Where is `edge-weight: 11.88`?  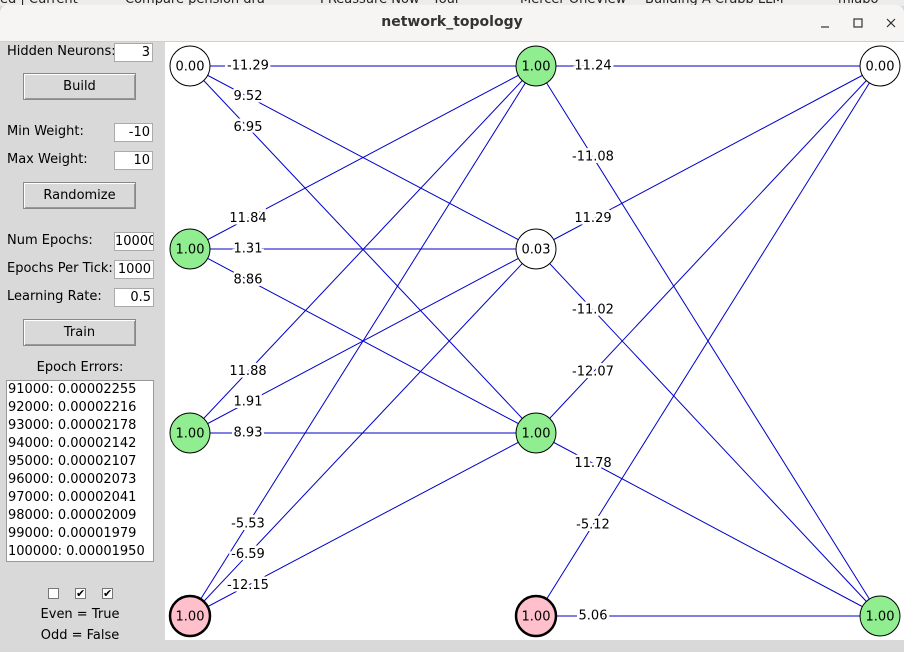 edge-weight: 11.88 is located at coordinates (247, 371).